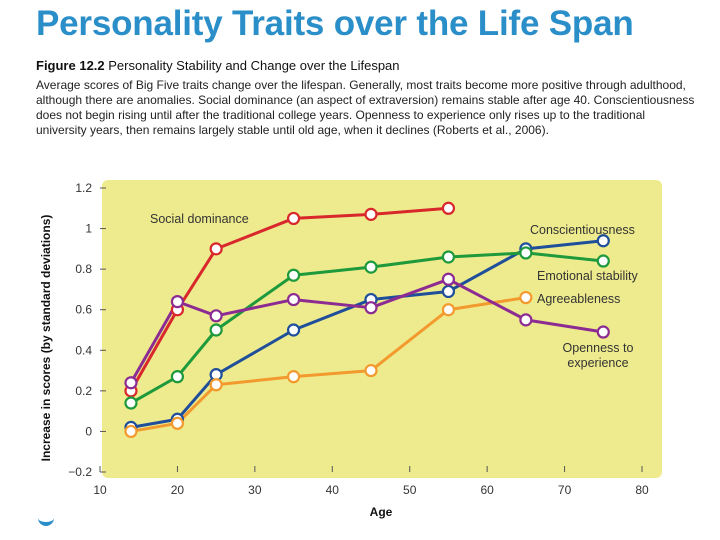 Image resolution: width=720 pixels, height=540 pixels. I want to click on decorative-swoosh-icon, so click(46, 520).